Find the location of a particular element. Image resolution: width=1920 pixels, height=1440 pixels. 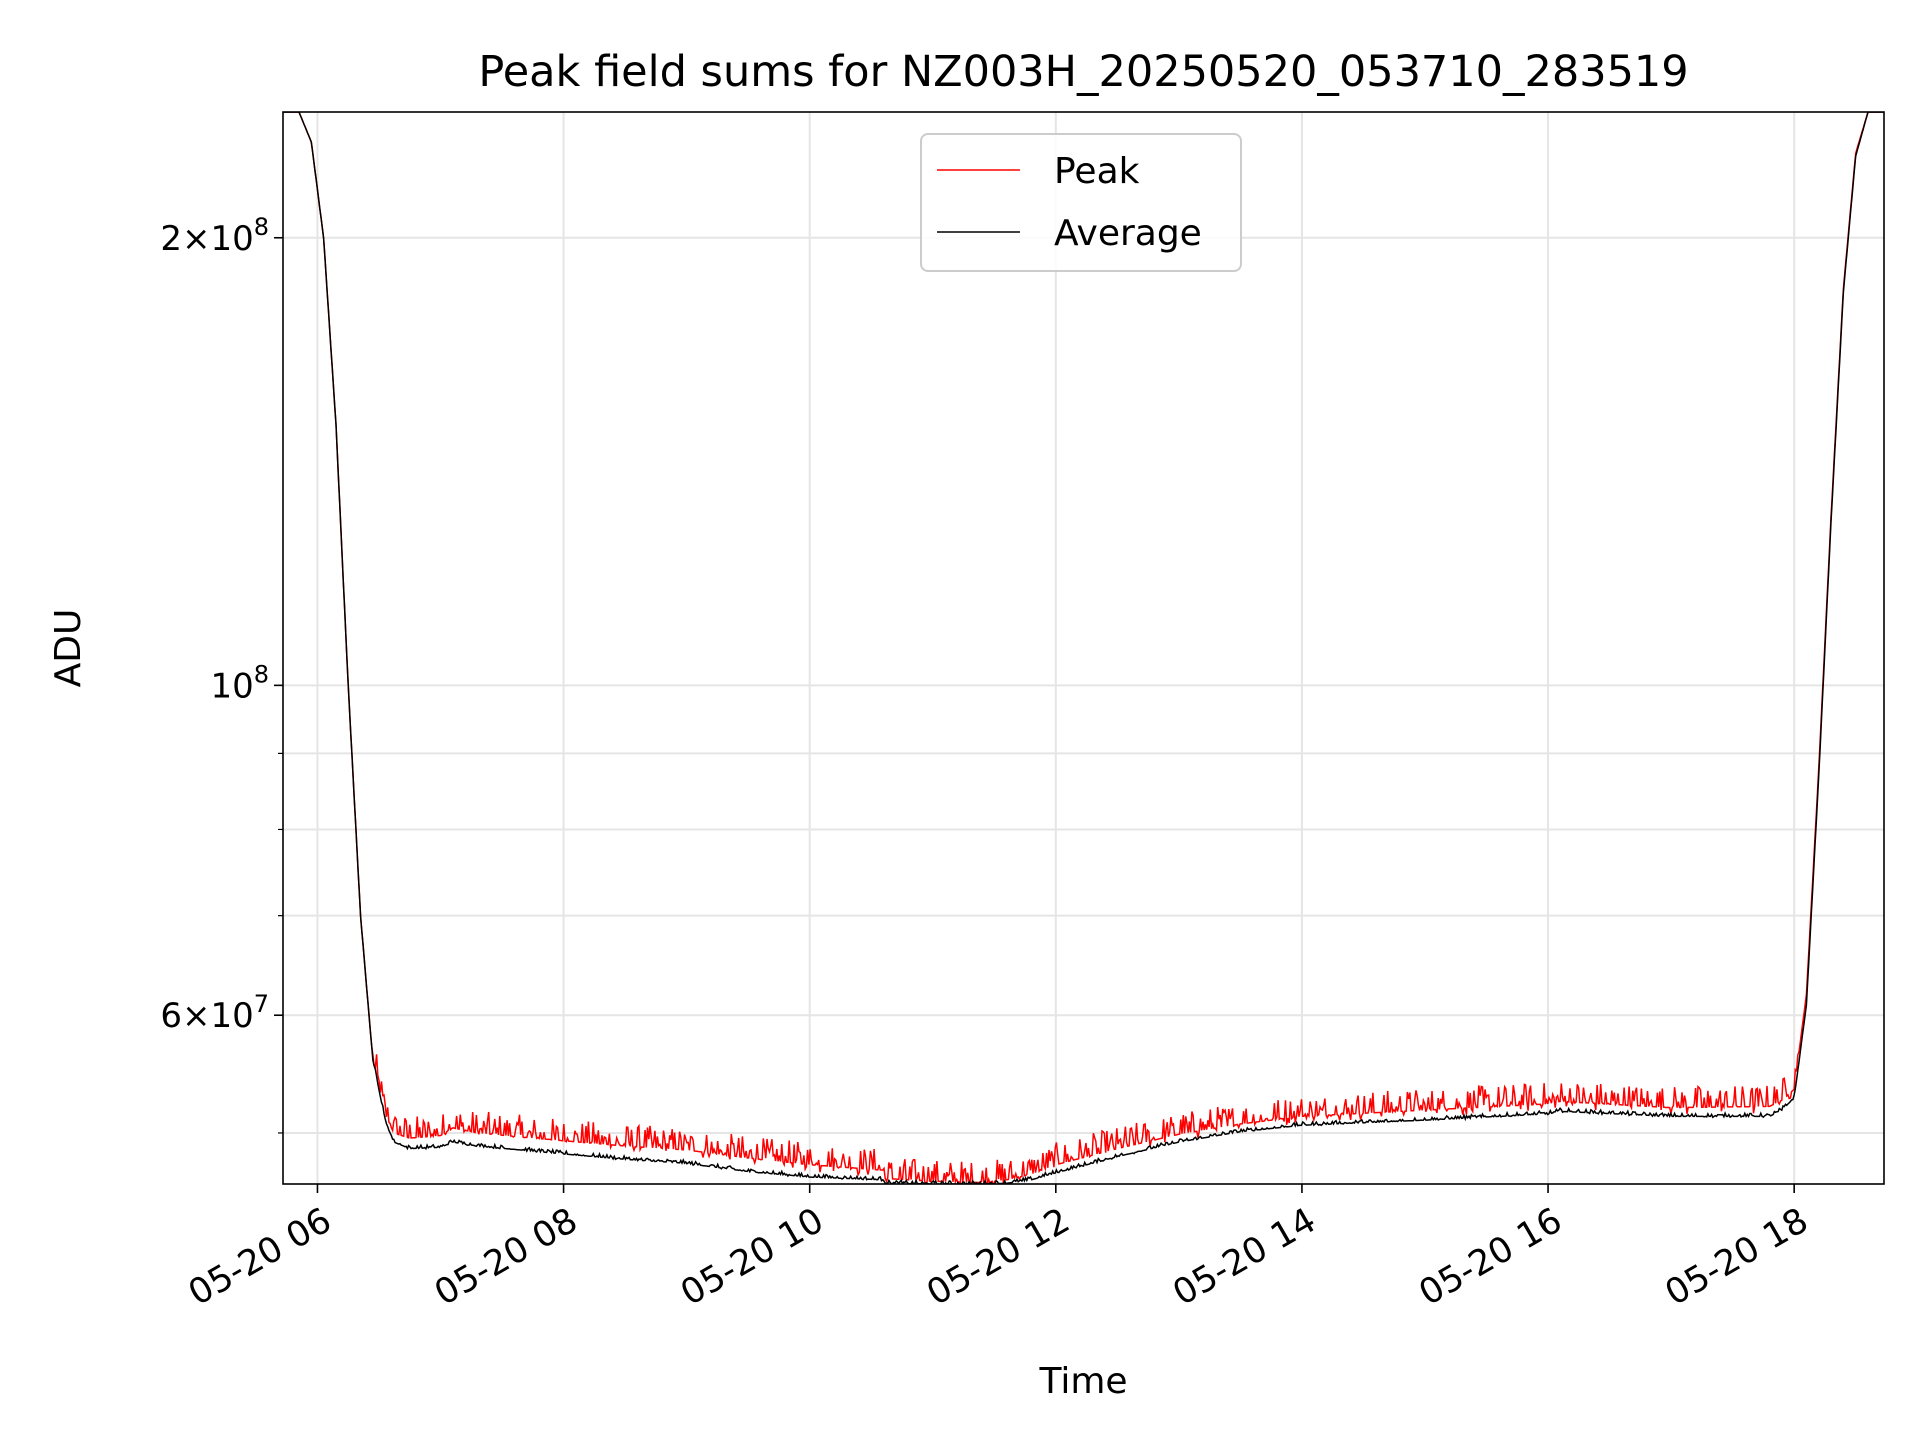

legend: Peak Average is located at coordinates (1081, 202).